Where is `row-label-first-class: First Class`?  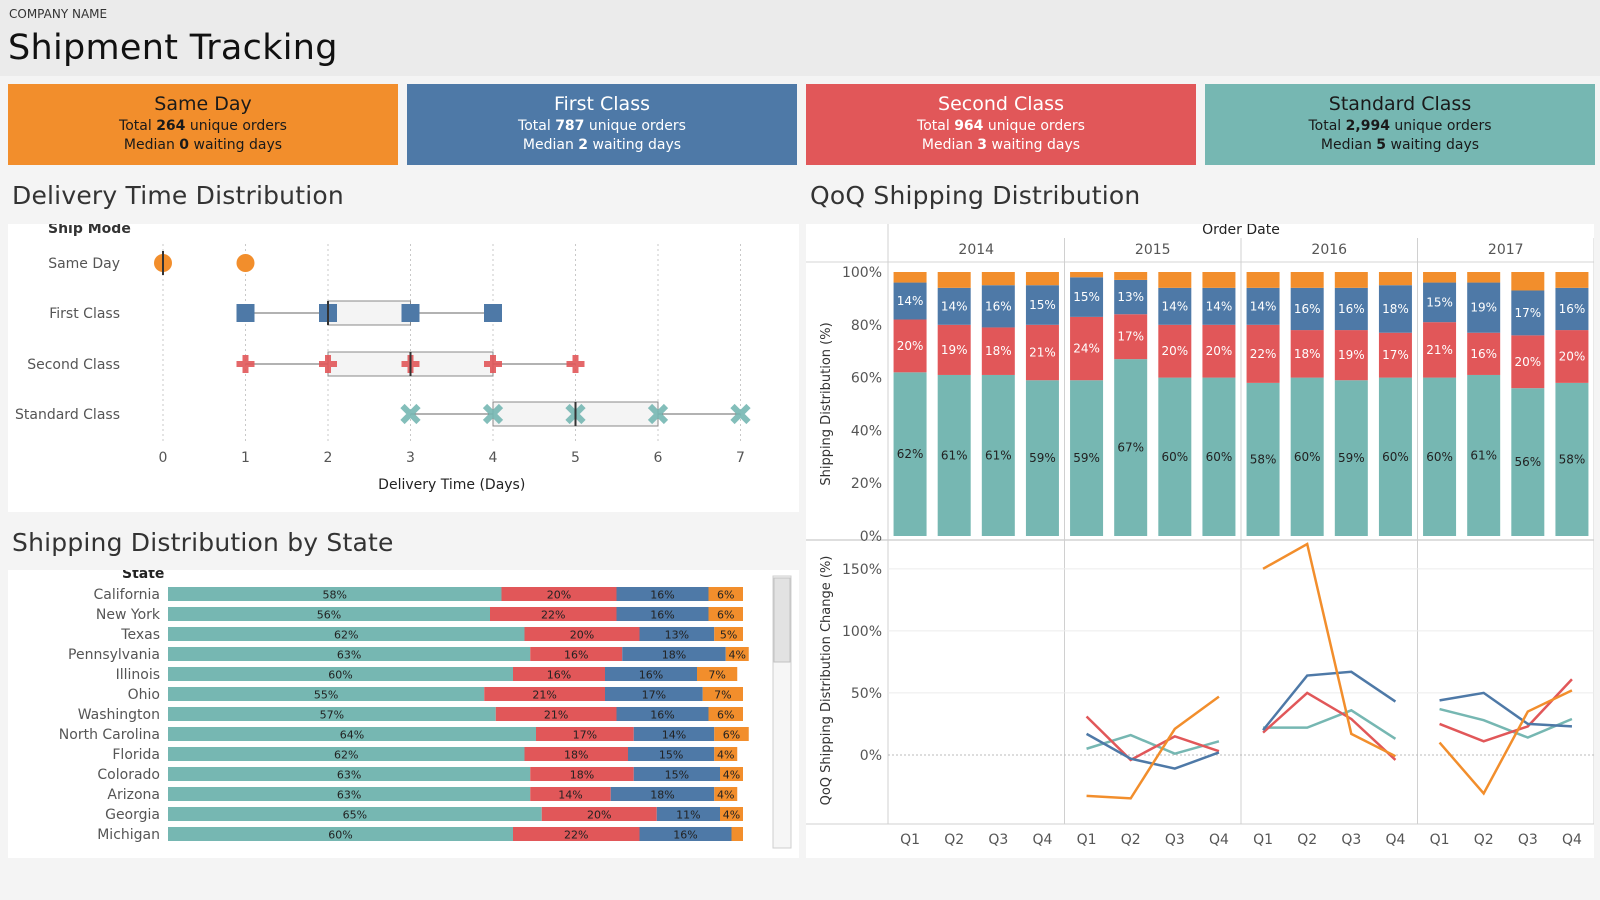 row-label-first-class: First Class is located at coordinates (84, 314).